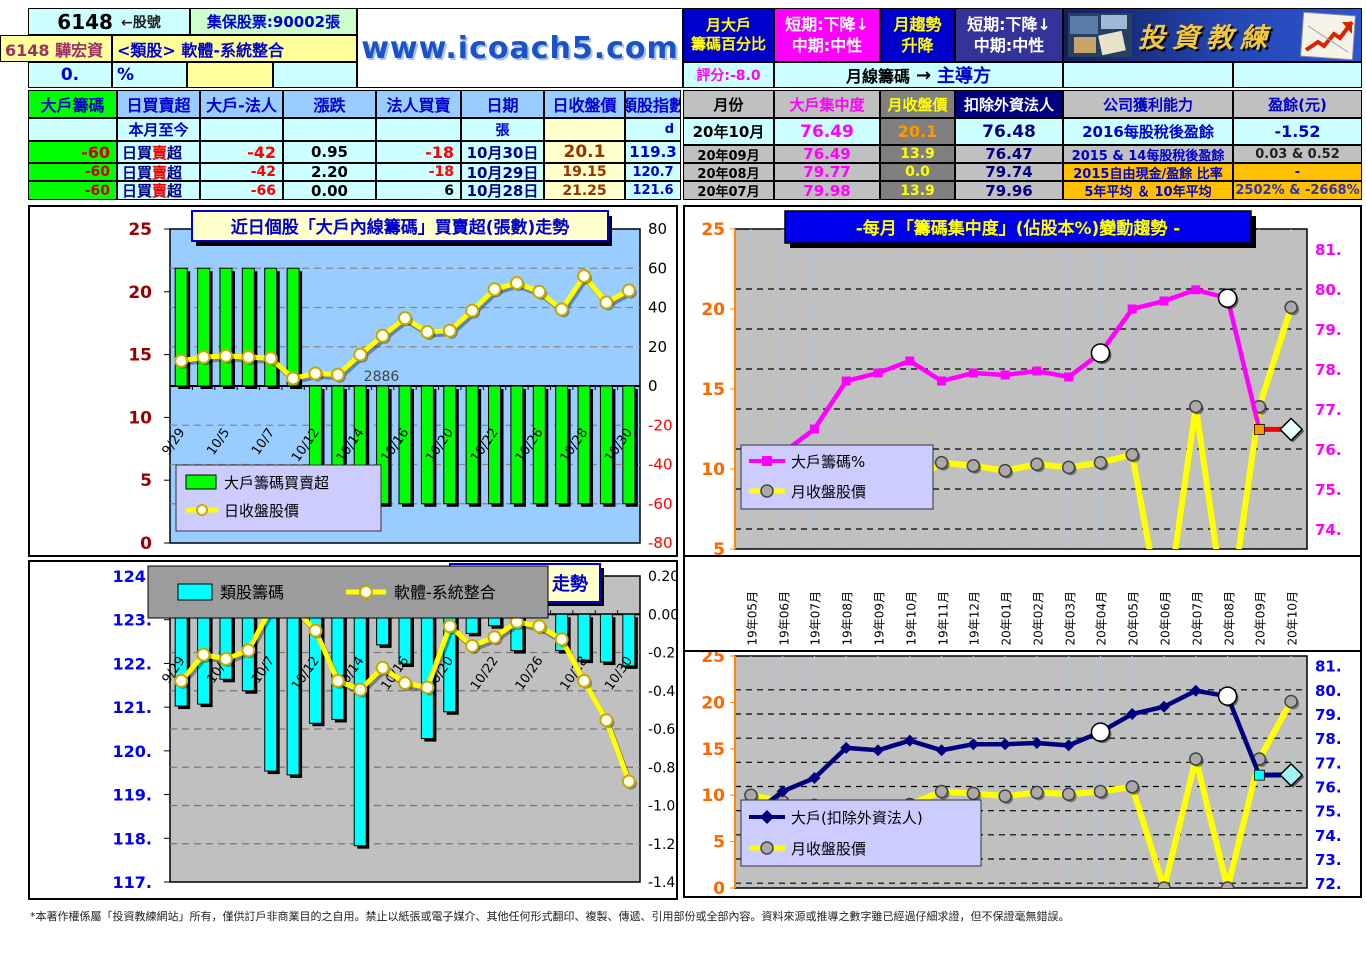 This screenshot has width=1366, height=967. What do you see at coordinates (662, 577) in the screenshot?
I see `svg-text: 0.20` at bounding box center [662, 577].